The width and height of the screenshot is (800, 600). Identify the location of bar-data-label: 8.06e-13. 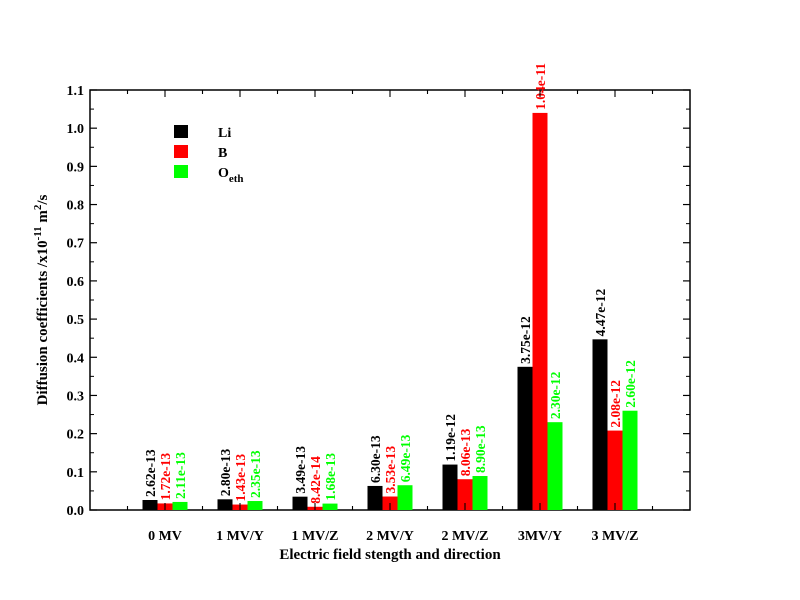
(465, 452).